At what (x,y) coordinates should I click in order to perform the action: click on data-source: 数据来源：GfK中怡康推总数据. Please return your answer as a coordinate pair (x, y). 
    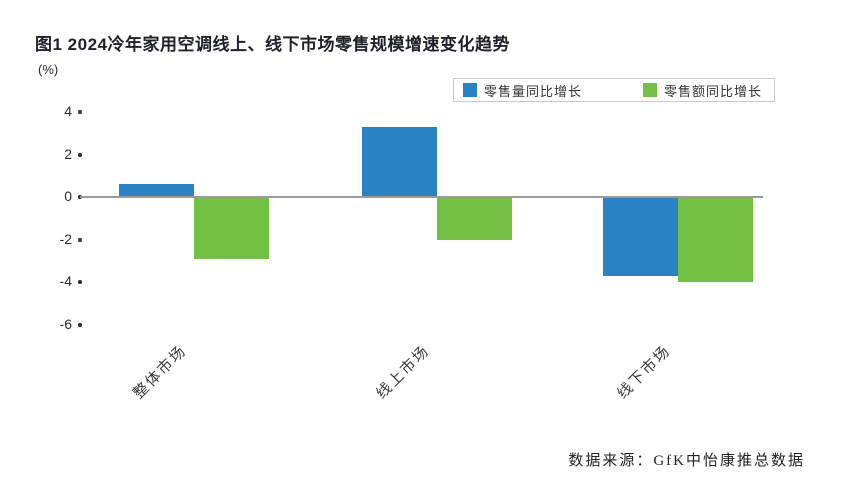
    Looking at the image, I should click on (686, 461).